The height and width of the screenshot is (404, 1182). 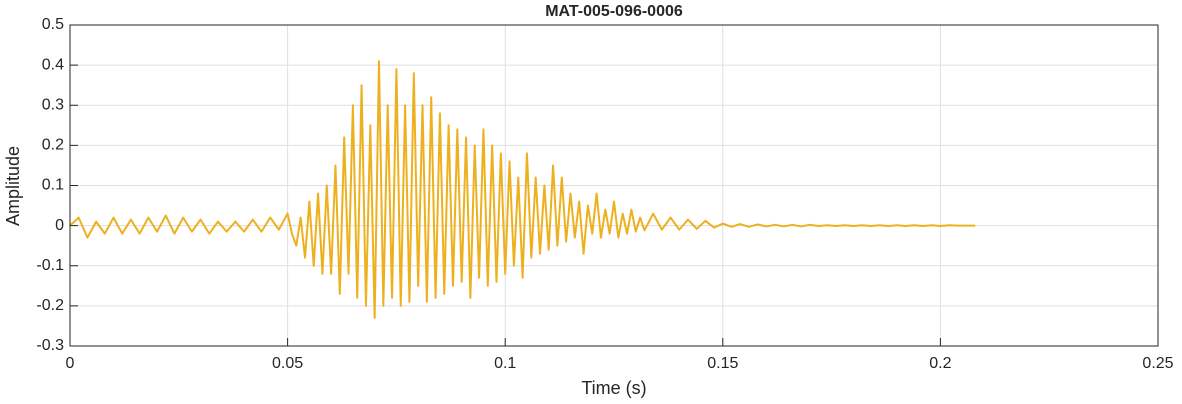 What do you see at coordinates (505, 363) in the screenshot?
I see `x-tick-label: 0.1` at bounding box center [505, 363].